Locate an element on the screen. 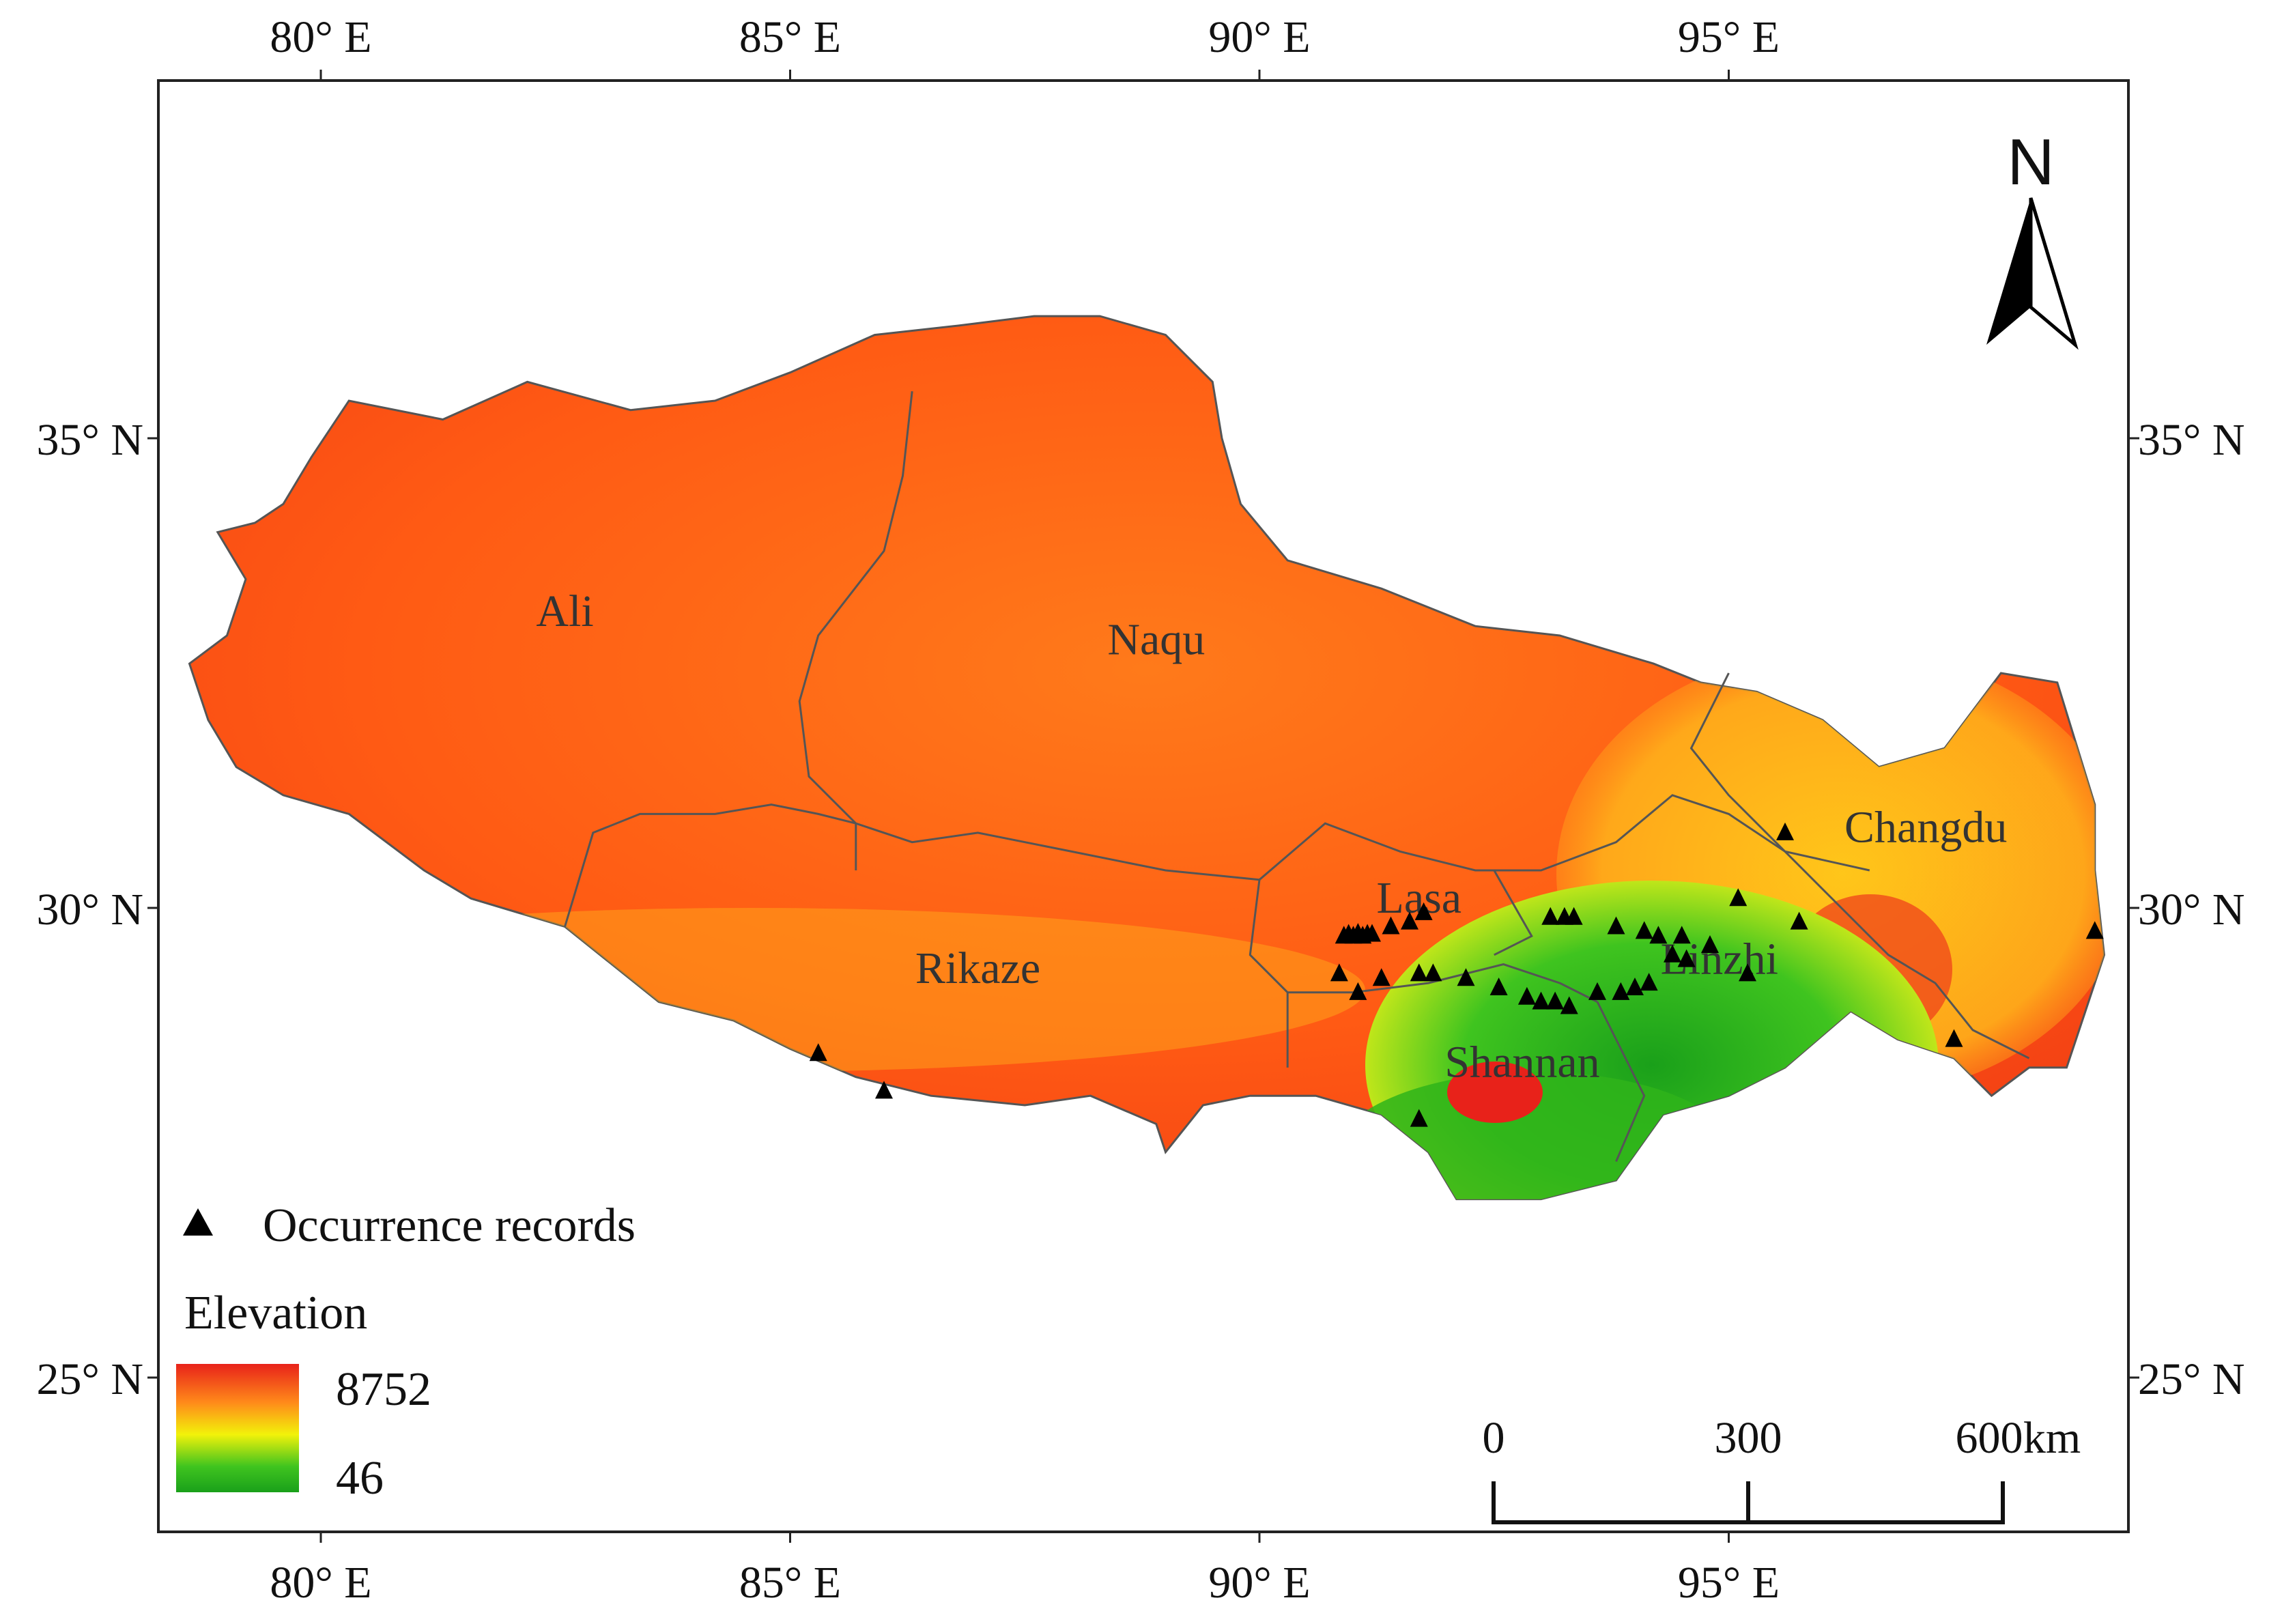 This screenshot has height=1624, width=2282. elevation-legend-title: Elevation is located at coordinates (275, 1313).